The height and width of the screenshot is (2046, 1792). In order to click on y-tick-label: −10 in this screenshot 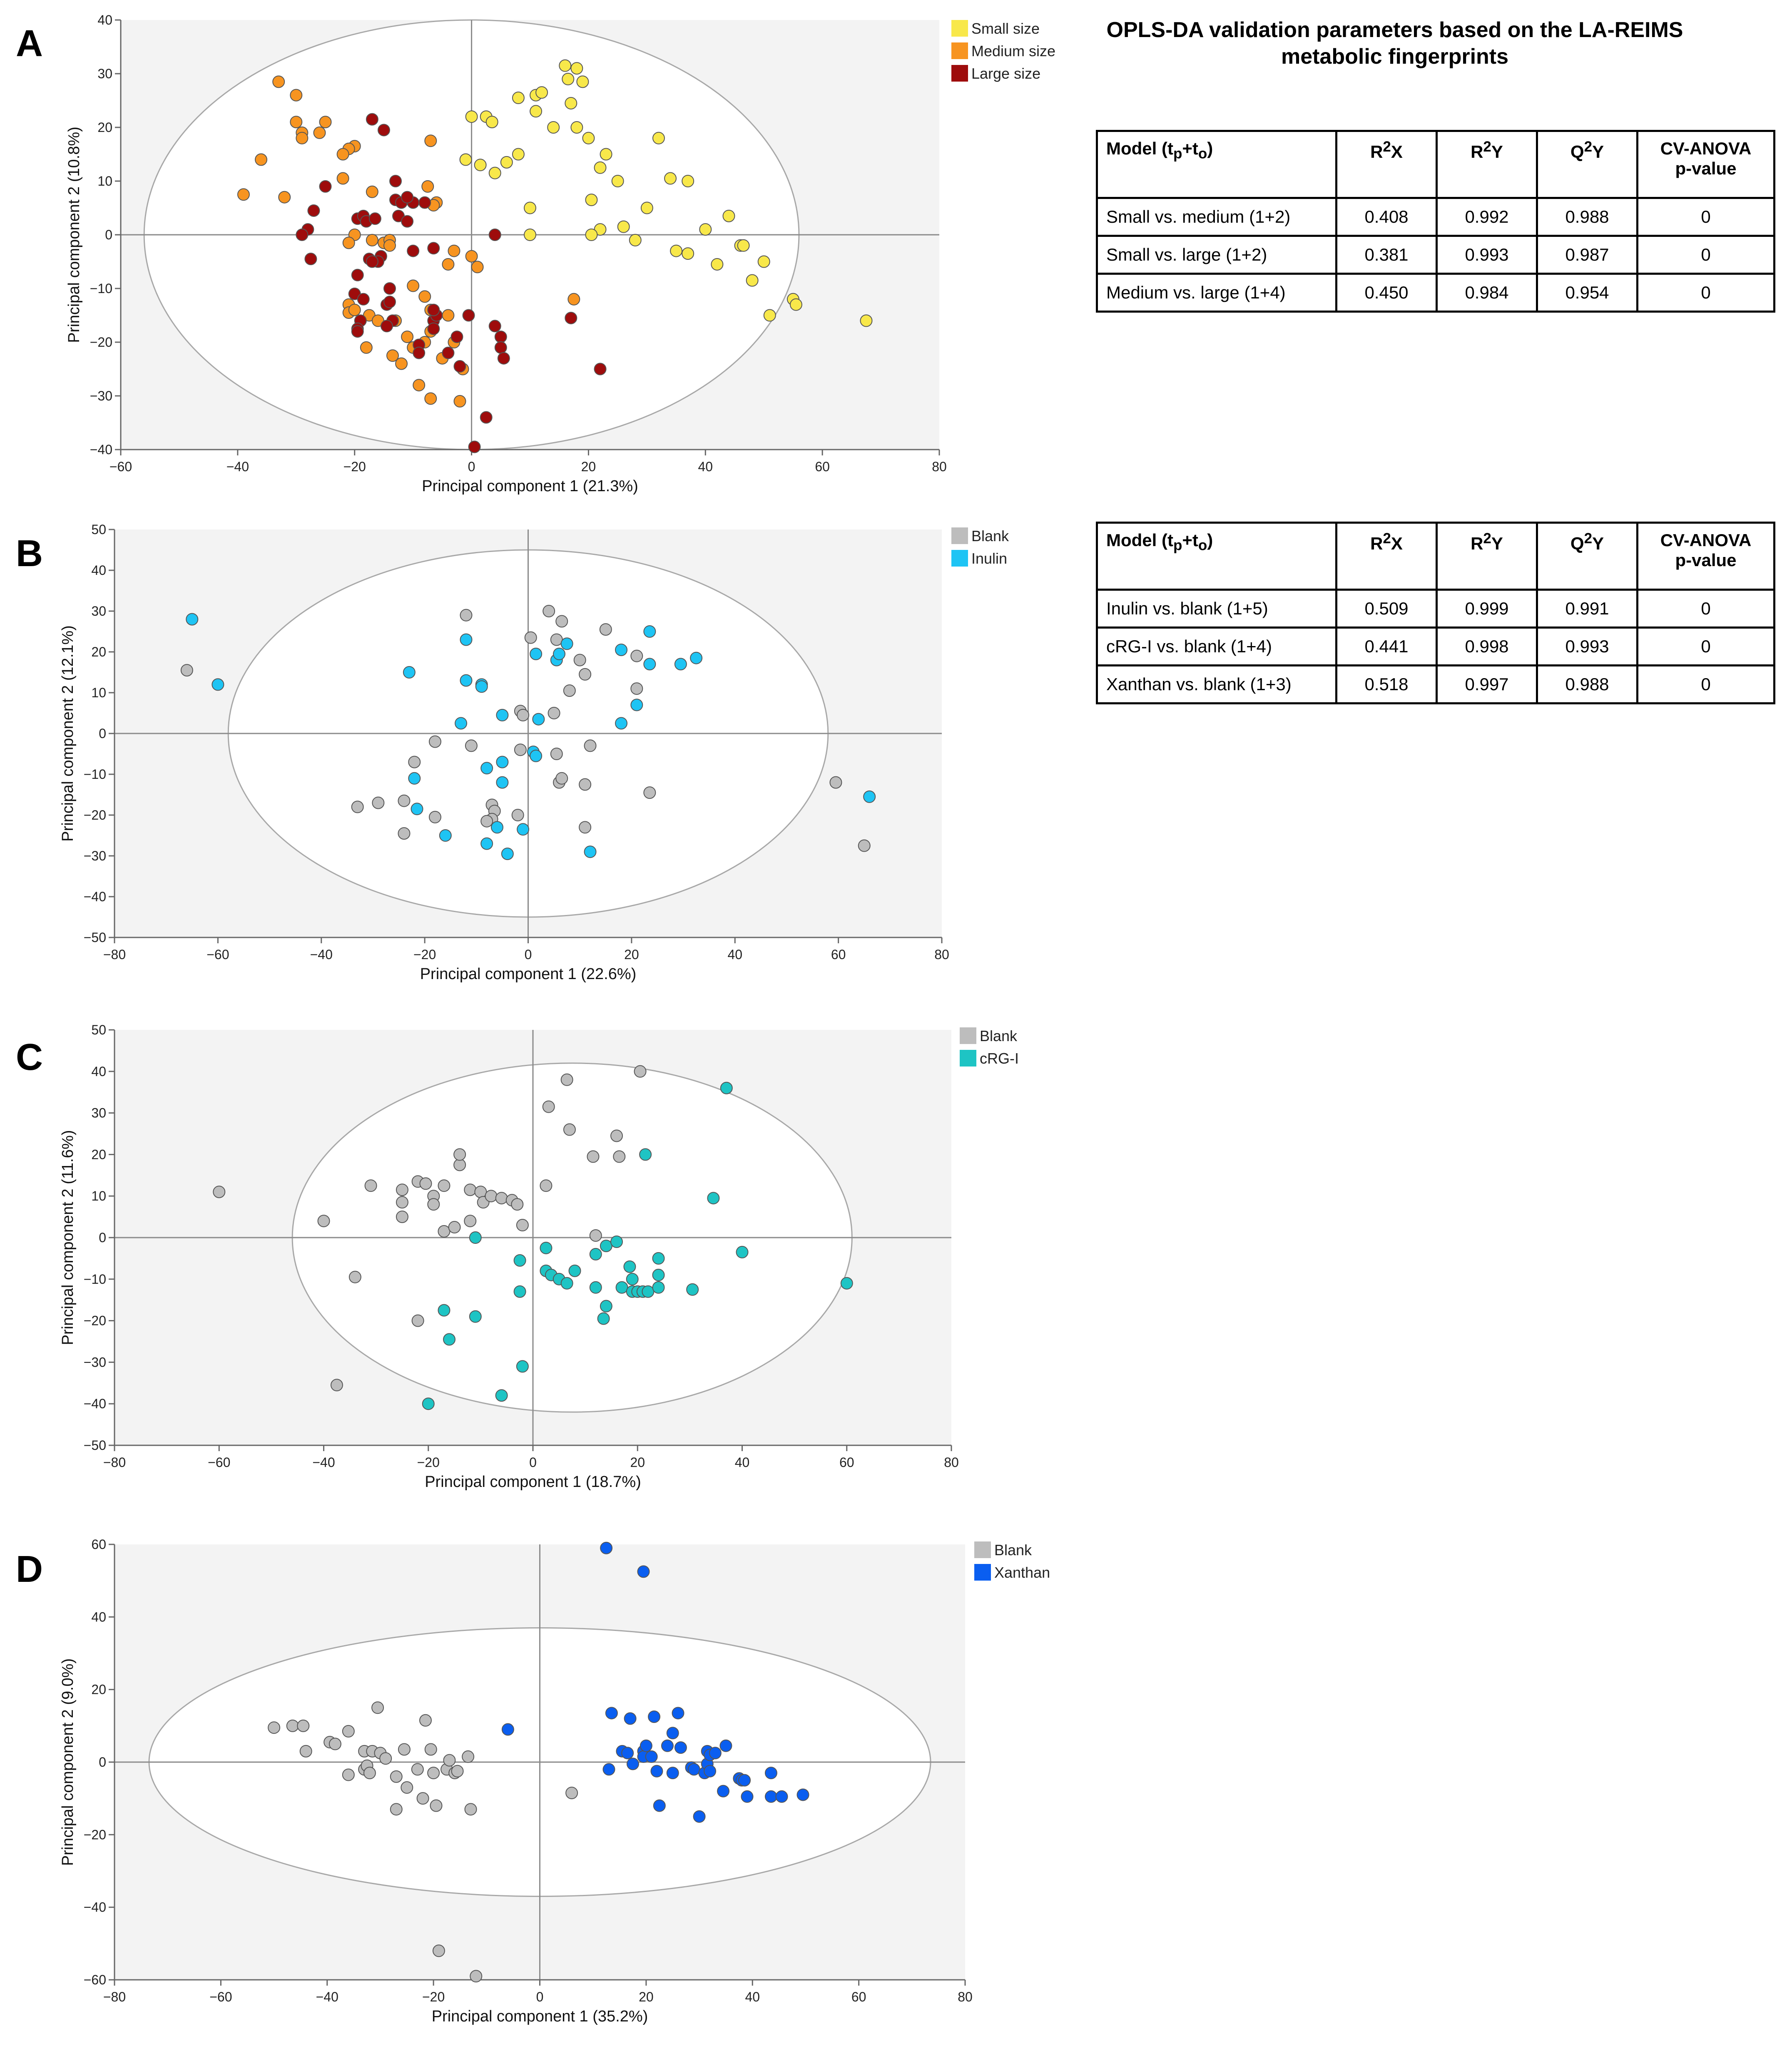, I will do `click(95, 1279)`.